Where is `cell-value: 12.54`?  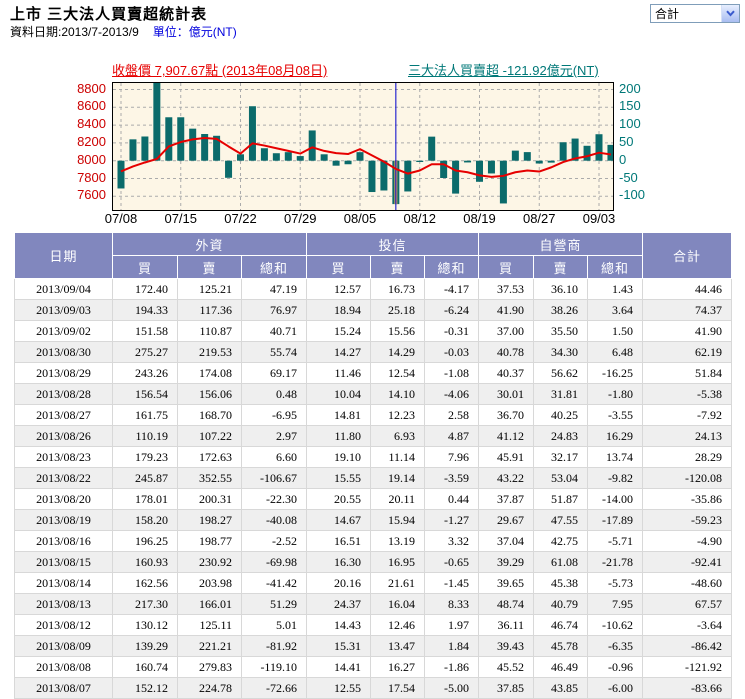 cell-value: 12.54 is located at coordinates (397, 373).